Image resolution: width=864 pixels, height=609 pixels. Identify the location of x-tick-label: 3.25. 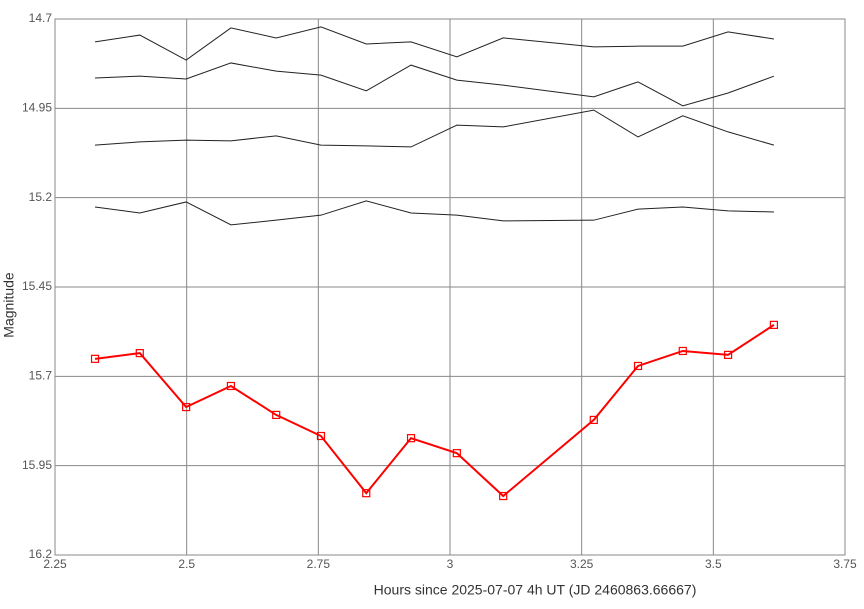
(582, 564).